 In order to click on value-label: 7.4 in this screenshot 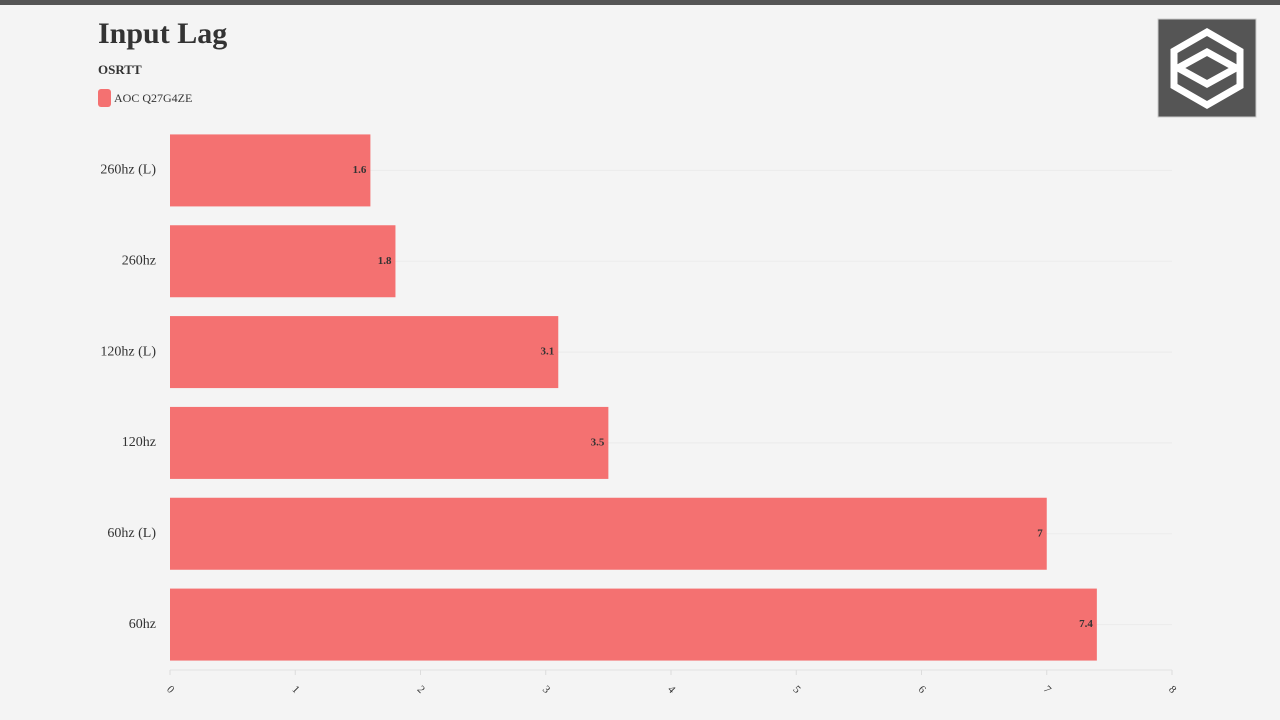, I will do `click(1086, 624)`.